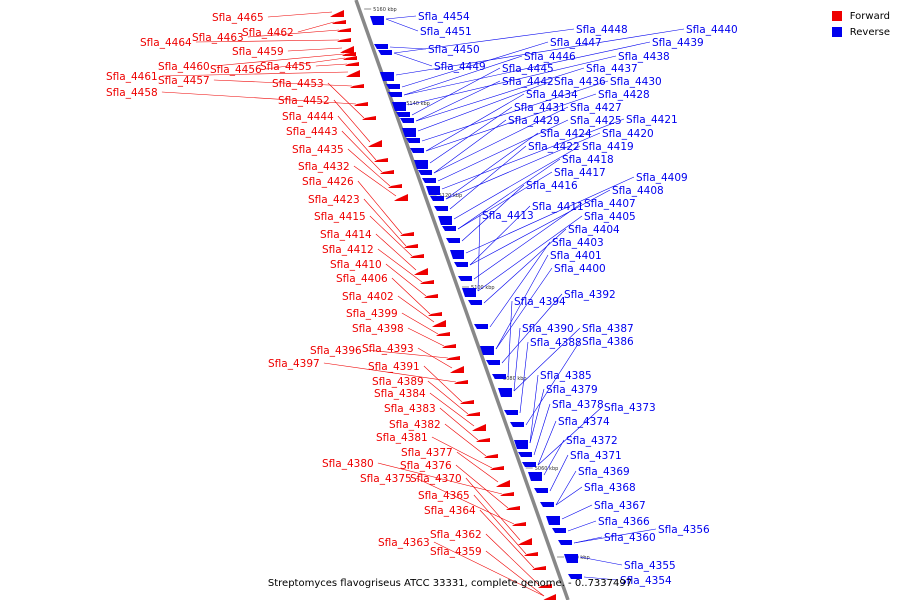  What do you see at coordinates (580, 269) in the screenshot?
I see `reverse-gene-label: Sfla_4400` at bounding box center [580, 269].